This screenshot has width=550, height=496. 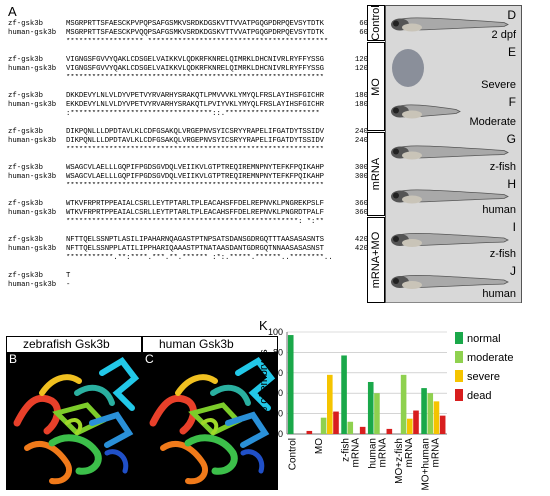 I want to click on sequence-text: T, so click(x=68, y=276).